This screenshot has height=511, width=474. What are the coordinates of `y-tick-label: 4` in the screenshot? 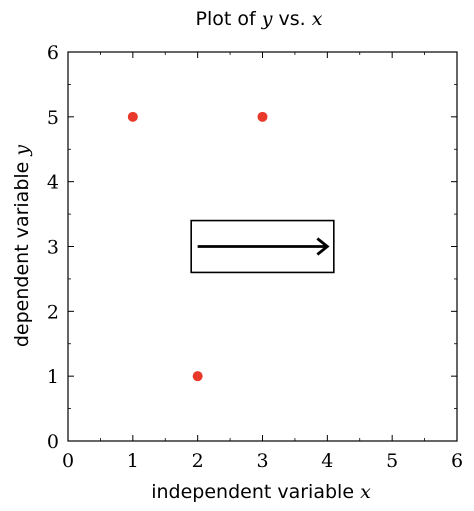 It's located at (53, 183).